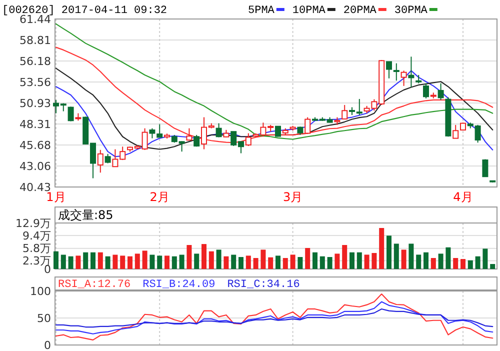 The width and height of the screenshot is (500, 351). Describe the element at coordinates (85, 11) in the screenshot. I see `chart-title: [002620] 2017-04-11 09:32` at that location.